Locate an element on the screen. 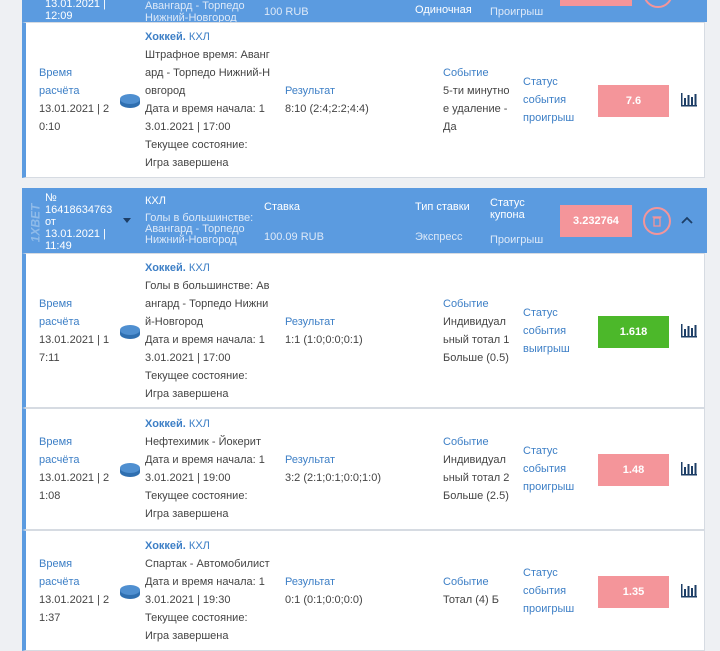 Image resolution: width=720 pixels, height=651 pixels. collapse-icon is located at coordinates (687, 220).